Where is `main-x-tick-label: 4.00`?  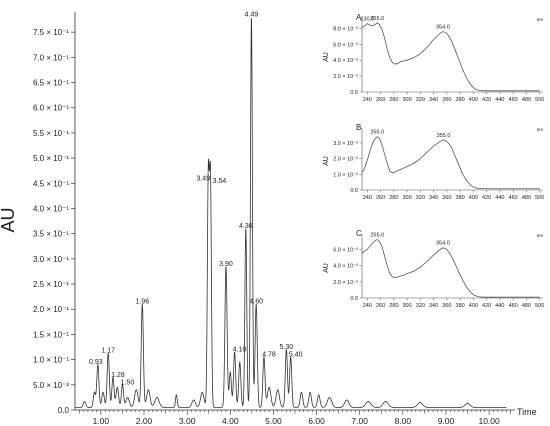 main-x-tick-label: 4.00 is located at coordinates (230, 421).